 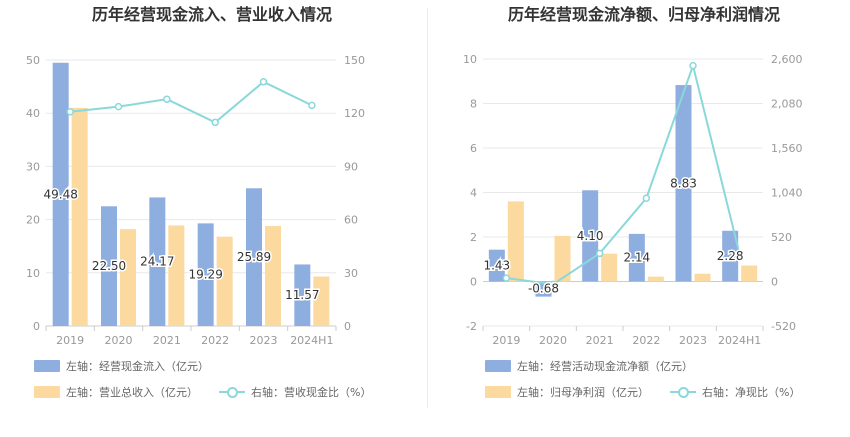 What do you see at coordinates (644, 14) in the screenshot?
I see `chart-title: 历年经营现金流净额、归母净利润情况` at bounding box center [644, 14].